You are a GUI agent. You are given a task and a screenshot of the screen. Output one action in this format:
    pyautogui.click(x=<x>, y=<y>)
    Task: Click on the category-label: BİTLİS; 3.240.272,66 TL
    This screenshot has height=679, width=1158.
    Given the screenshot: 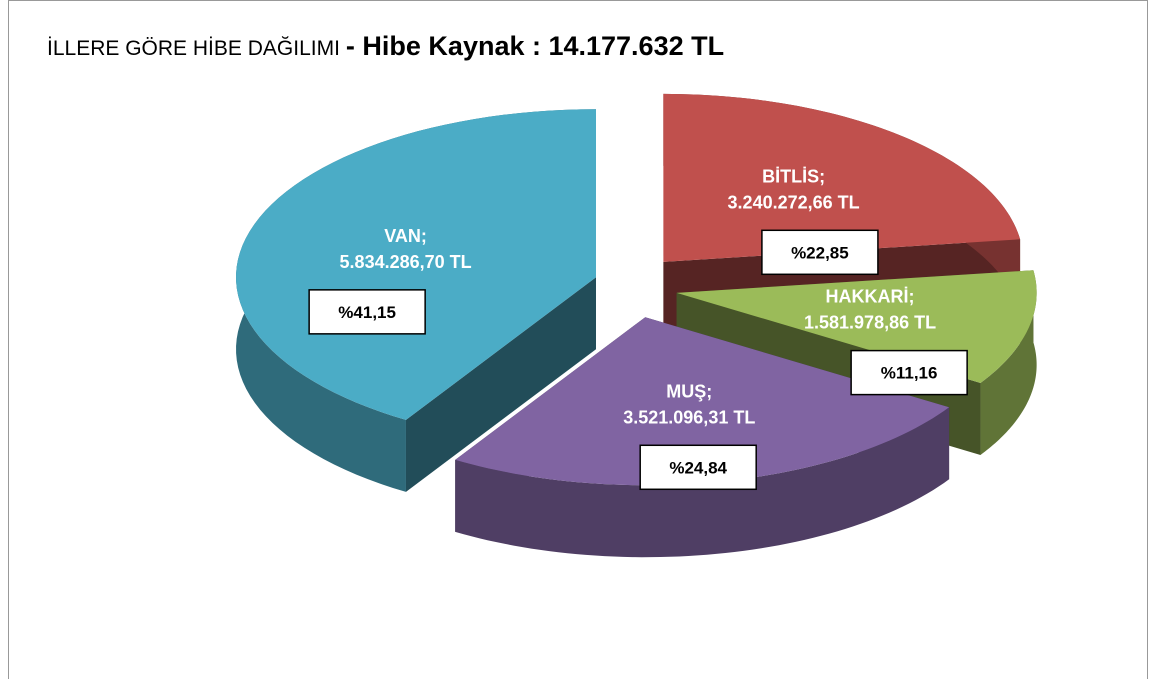 What is the action you would take?
    pyautogui.click(x=794, y=189)
    